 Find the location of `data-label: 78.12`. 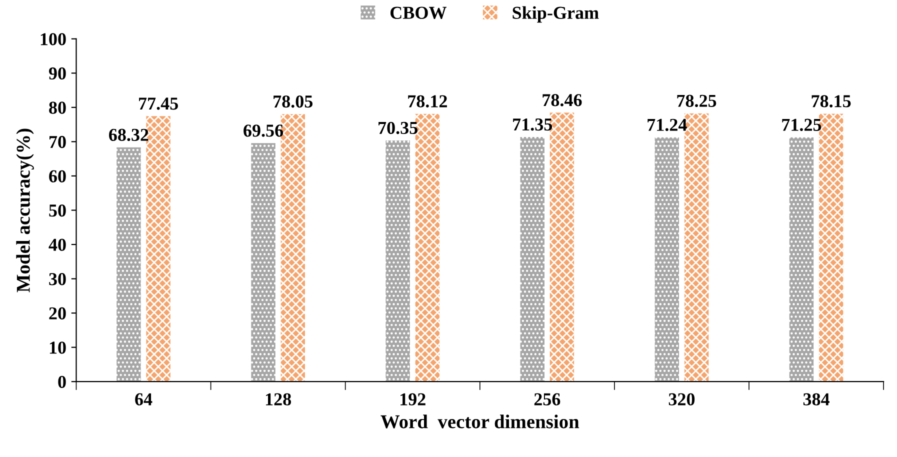

data-label: 78.12 is located at coordinates (427, 101).